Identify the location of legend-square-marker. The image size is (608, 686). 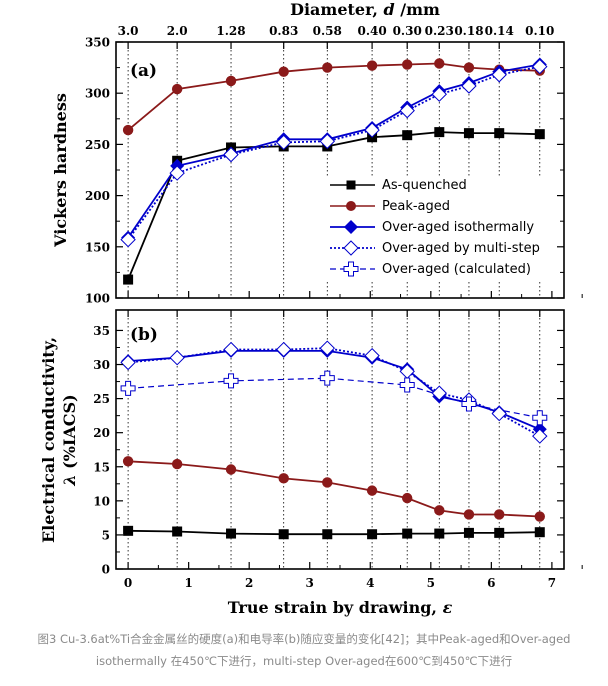
(351, 185).